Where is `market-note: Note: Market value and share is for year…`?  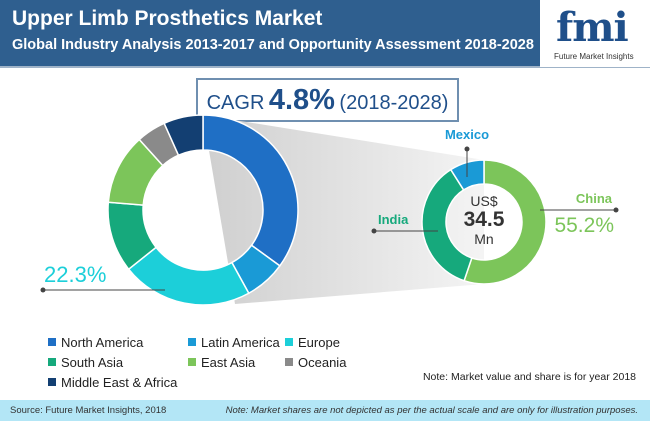 market-note: Note: Market value and share is for year… is located at coordinates (529, 377).